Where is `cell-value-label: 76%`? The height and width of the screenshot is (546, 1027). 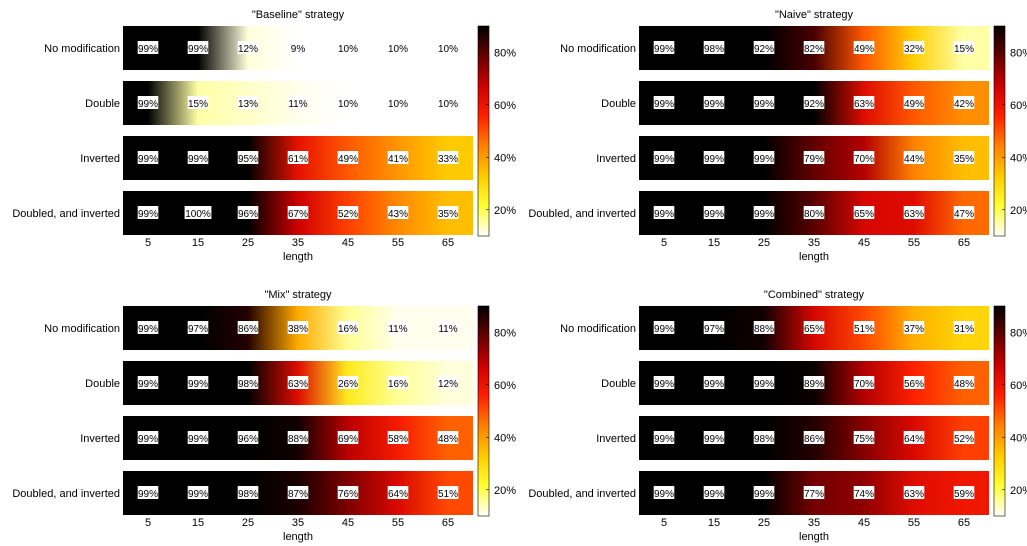
cell-value-label: 76% is located at coordinates (348, 494).